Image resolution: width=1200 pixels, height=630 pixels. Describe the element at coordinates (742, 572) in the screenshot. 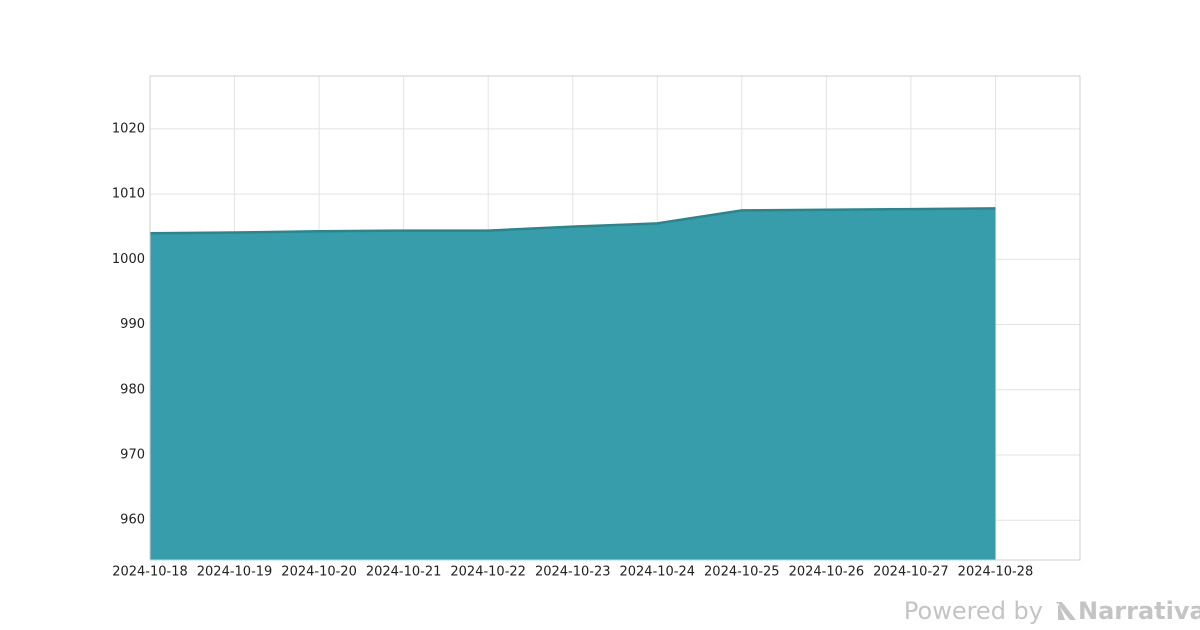

I see `x-tick-label: 2024-10-25` at that location.